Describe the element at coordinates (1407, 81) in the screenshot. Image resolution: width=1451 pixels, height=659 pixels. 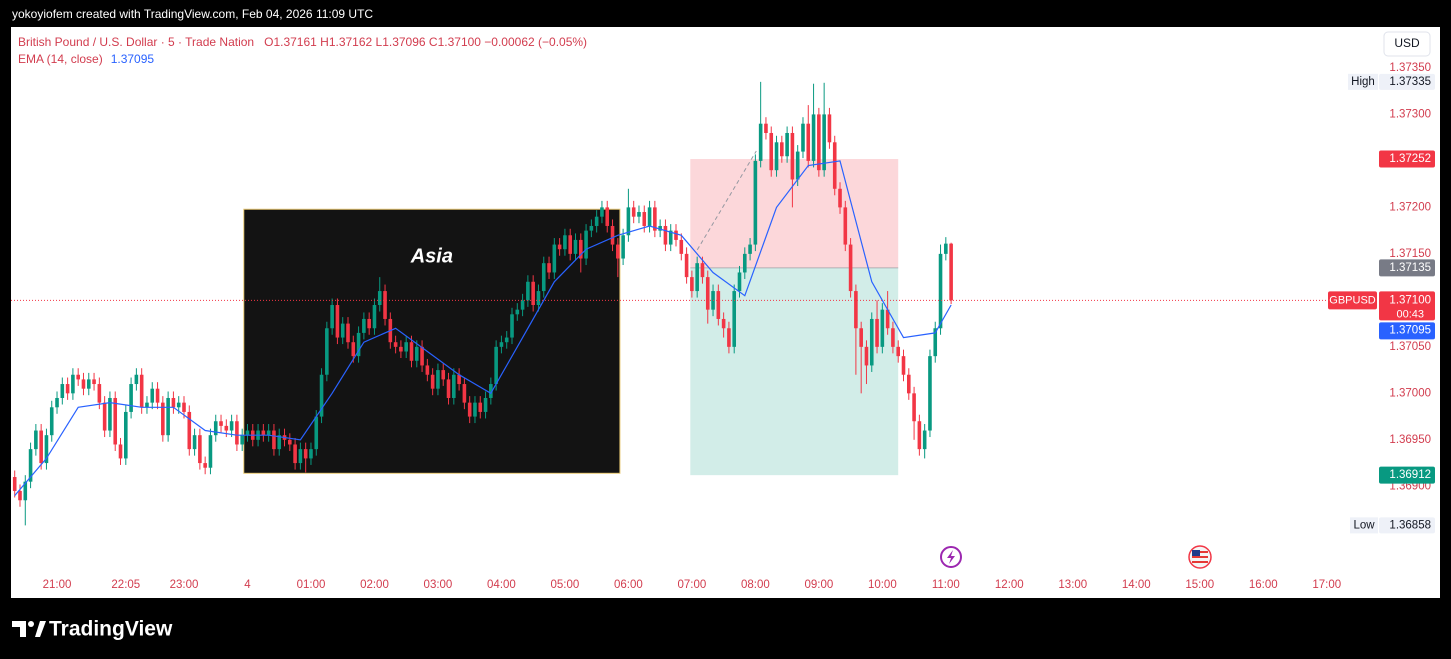
I see `high-value-box` at that location.